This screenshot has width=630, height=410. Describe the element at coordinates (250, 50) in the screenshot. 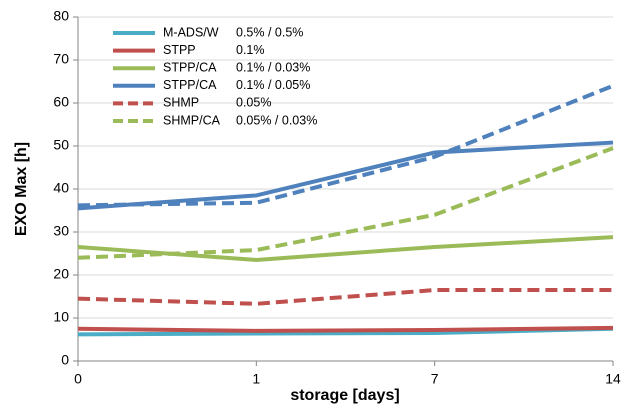

I see `legend-concentration: 0.1%` at that location.